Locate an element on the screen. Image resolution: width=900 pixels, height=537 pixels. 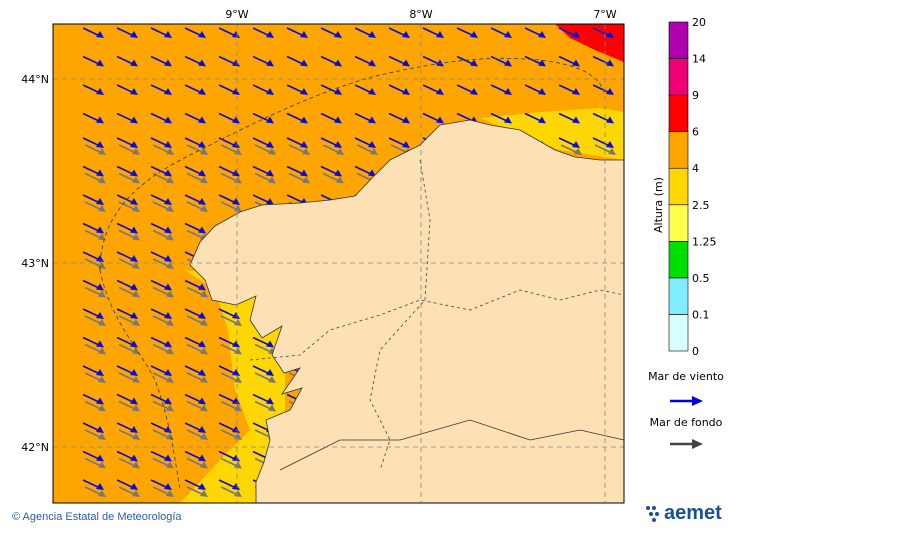
border is located at coordinates (451, 445).